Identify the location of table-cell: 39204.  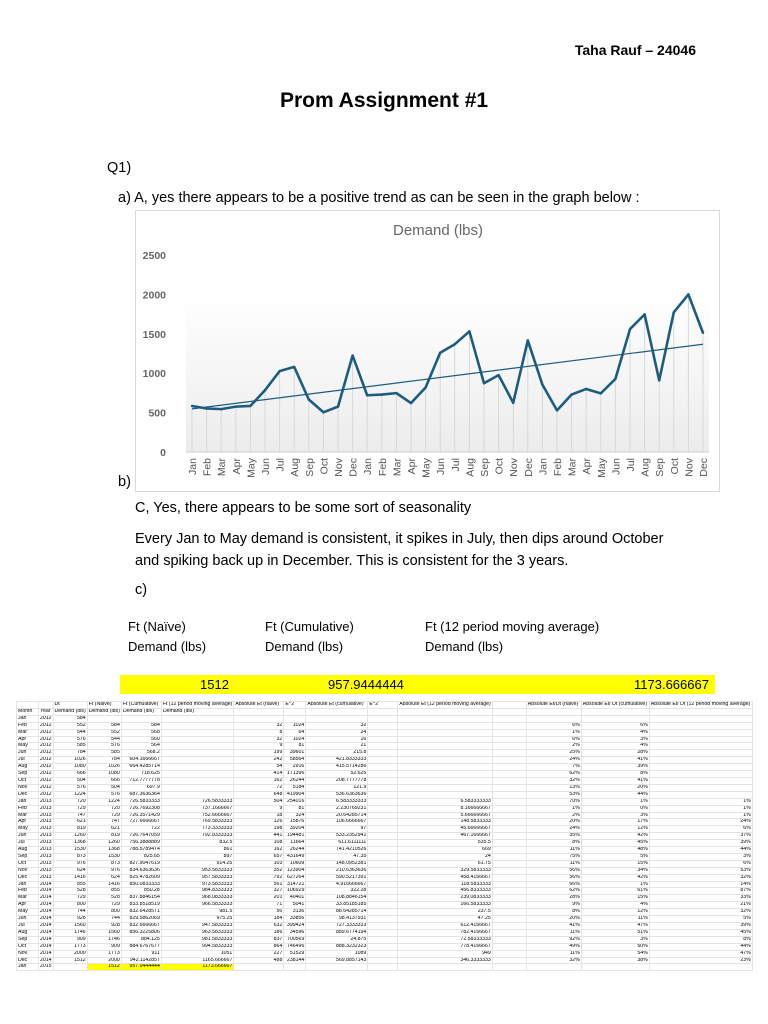
(295, 829).